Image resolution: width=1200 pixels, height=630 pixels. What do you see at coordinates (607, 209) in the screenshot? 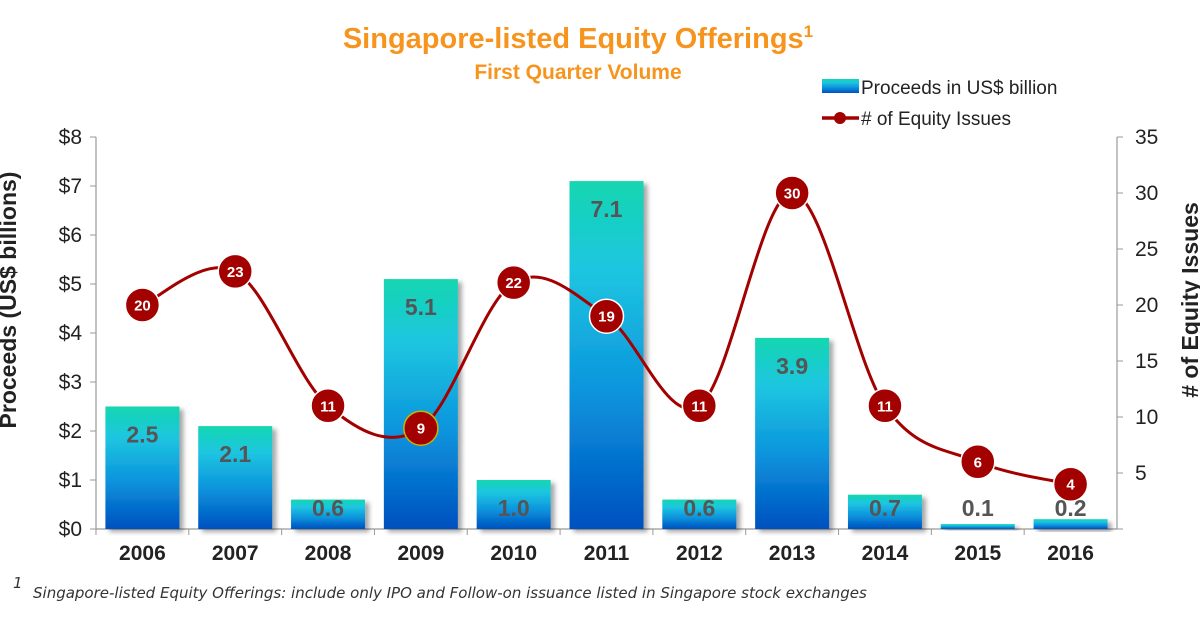
I see `bar-label-2011: 7.1` at bounding box center [607, 209].